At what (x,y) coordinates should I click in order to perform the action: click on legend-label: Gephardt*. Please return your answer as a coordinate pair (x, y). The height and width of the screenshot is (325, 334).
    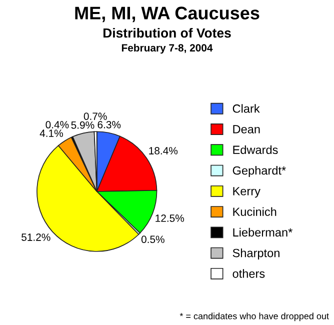
    Looking at the image, I should click on (259, 172).